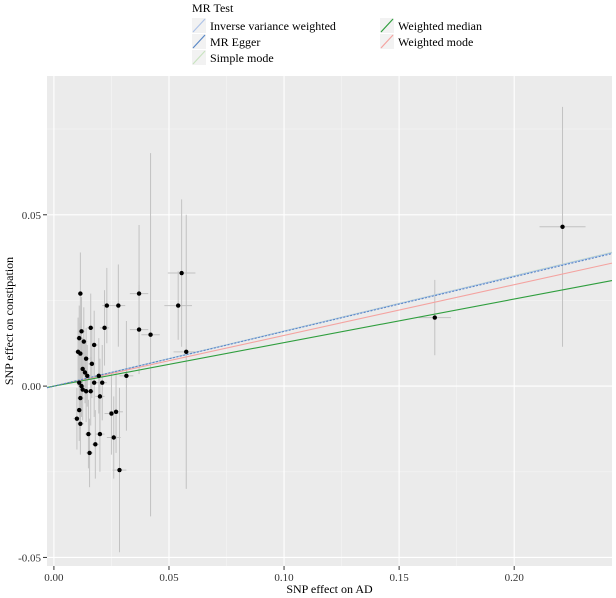 Image resolution: width=616 pixels, height=598 pixels. What do you see at coordinates (273, 26) in the screenshot?
I see `legend-label: Inverse variance weighted` at bounding box center [273, 26].